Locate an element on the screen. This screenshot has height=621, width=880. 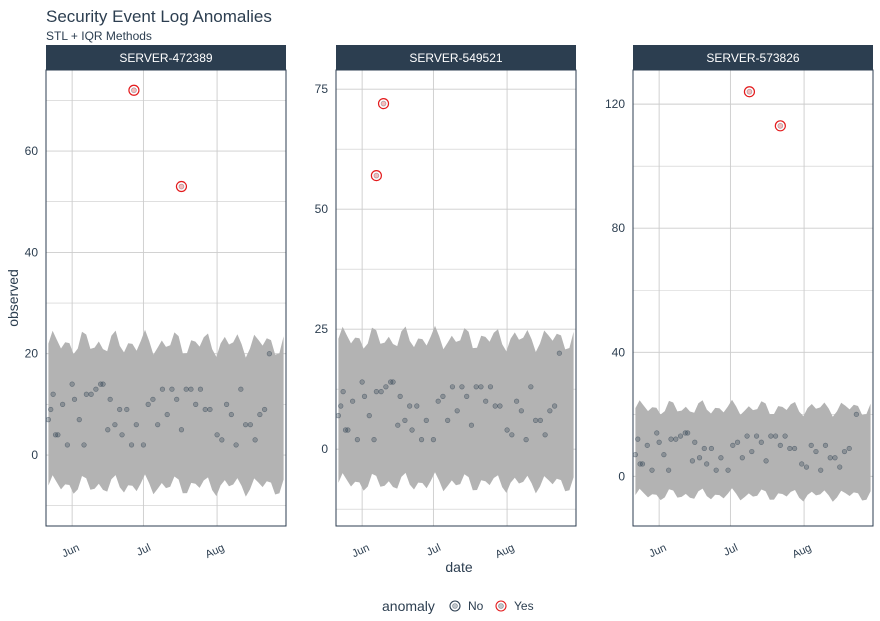
y-tick-label: 40 is located at coordinates (619, 352).